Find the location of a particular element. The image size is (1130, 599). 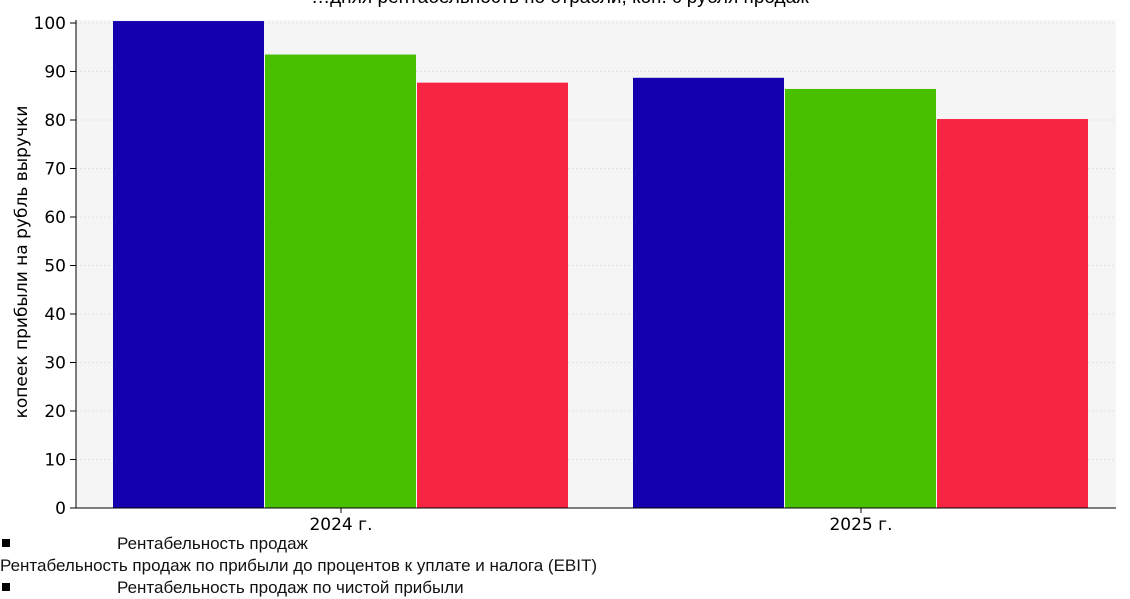

y-tick-label: 50 is located at coordinates (55, 267).